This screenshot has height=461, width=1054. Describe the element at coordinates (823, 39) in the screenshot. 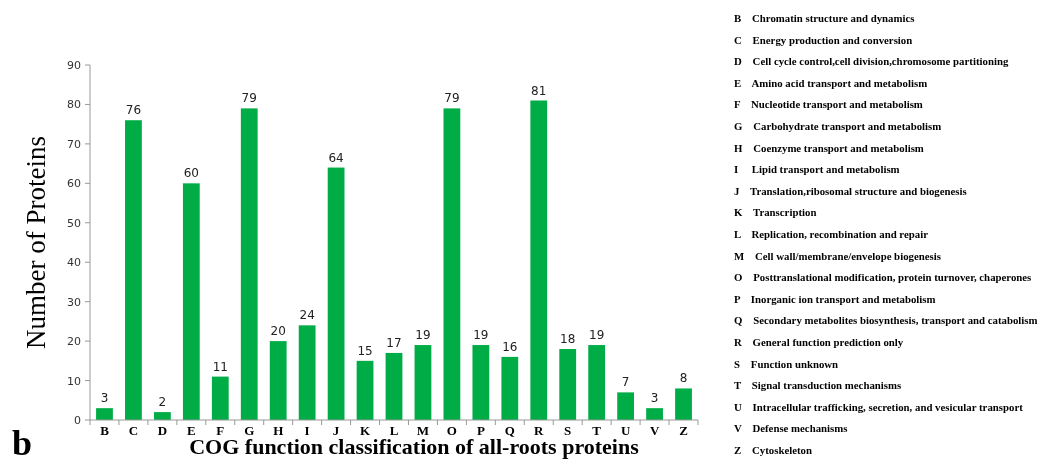

I see `text: C Energy production and conversion` at that location.